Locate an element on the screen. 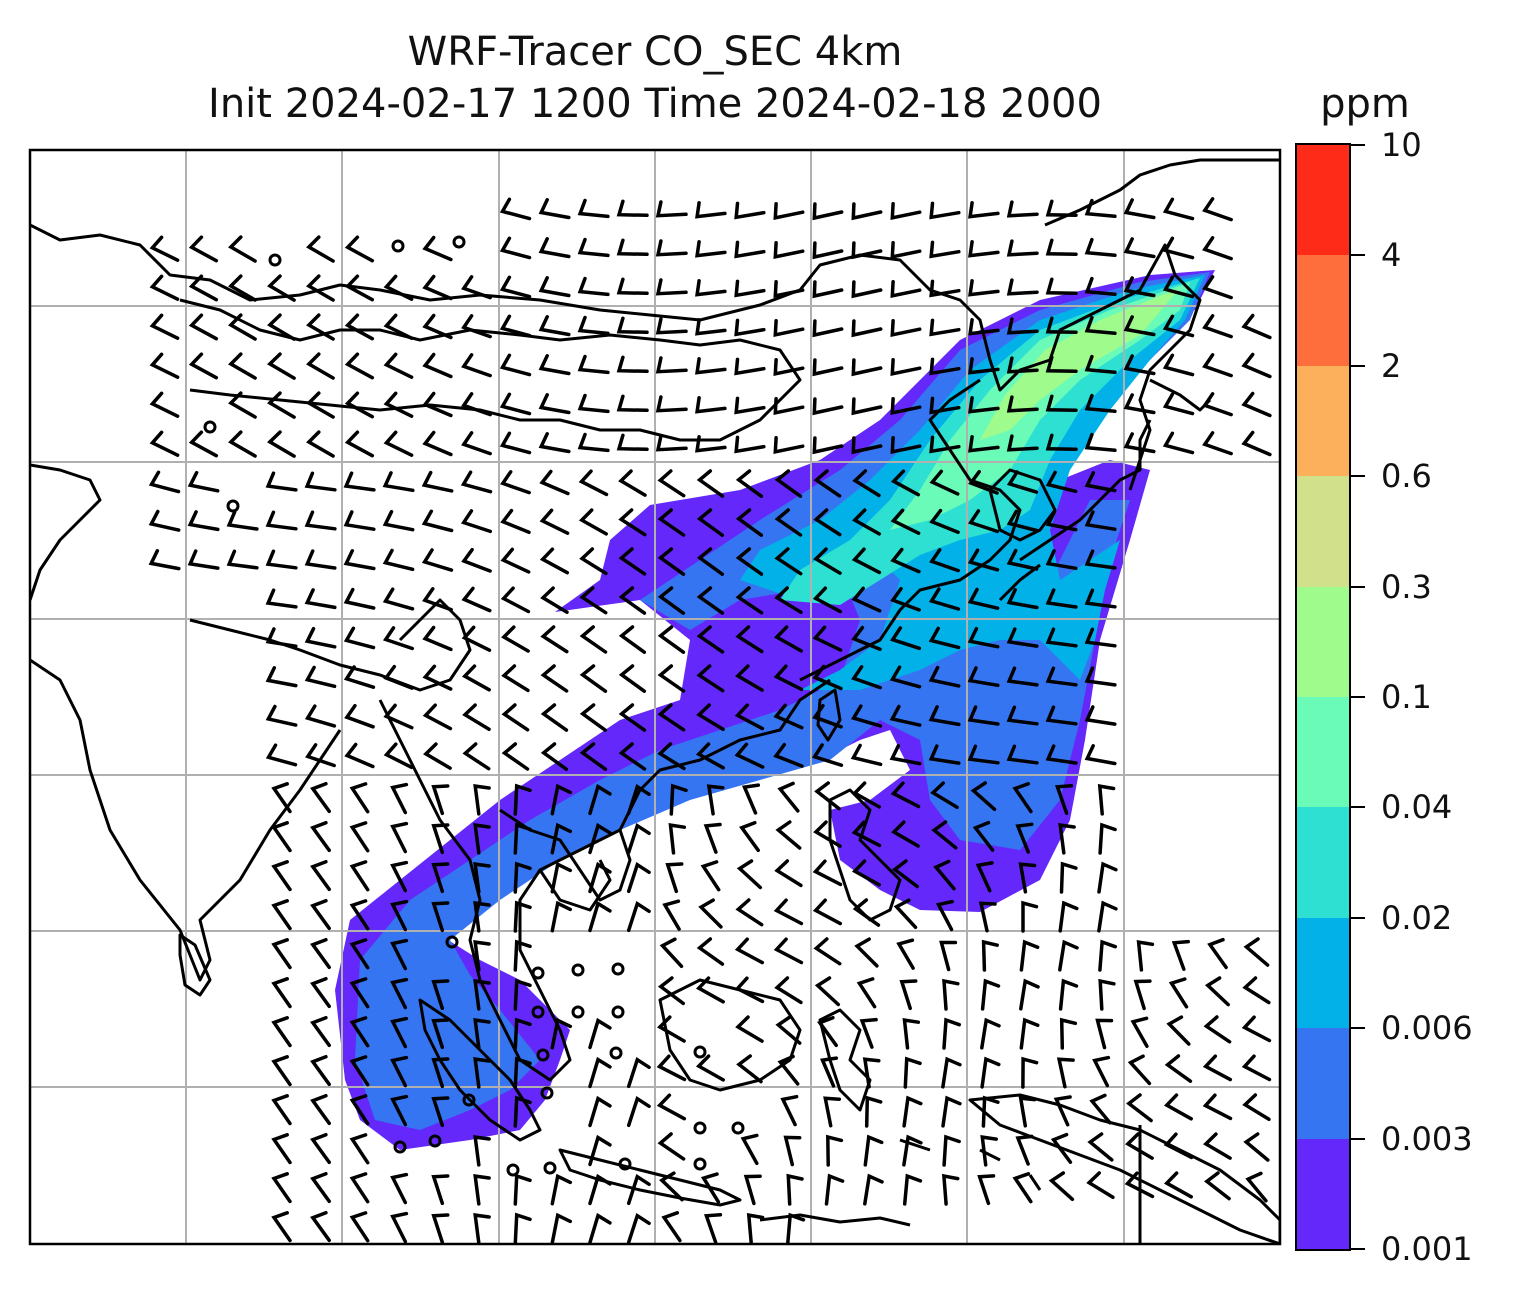  island-java is located at coordinates (650, 1177).